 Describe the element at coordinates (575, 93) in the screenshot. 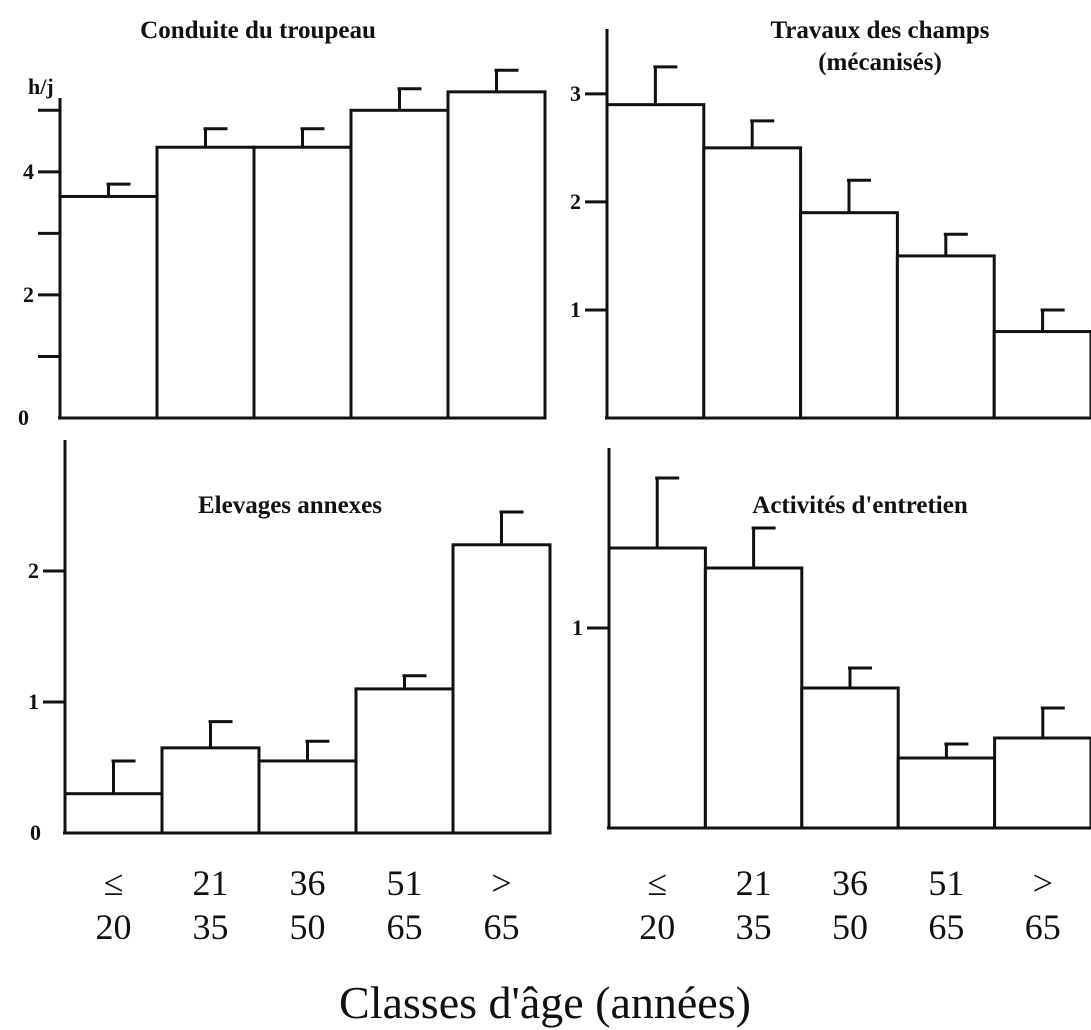

I see `y-tick-label: 3` at that location.